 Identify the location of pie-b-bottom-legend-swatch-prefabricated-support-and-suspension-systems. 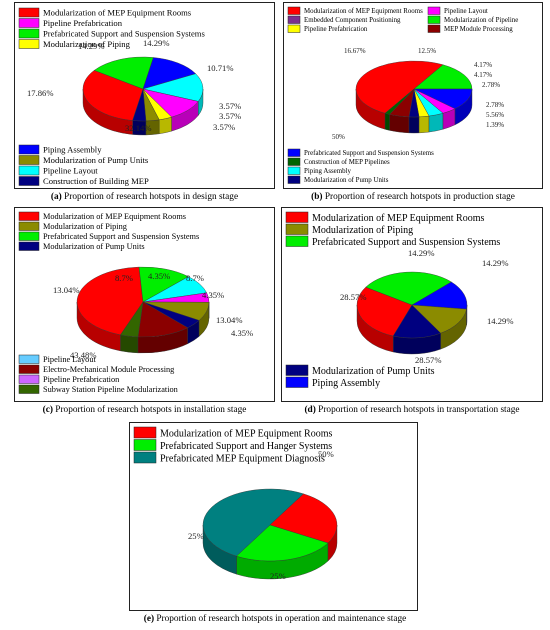
(294, 152).